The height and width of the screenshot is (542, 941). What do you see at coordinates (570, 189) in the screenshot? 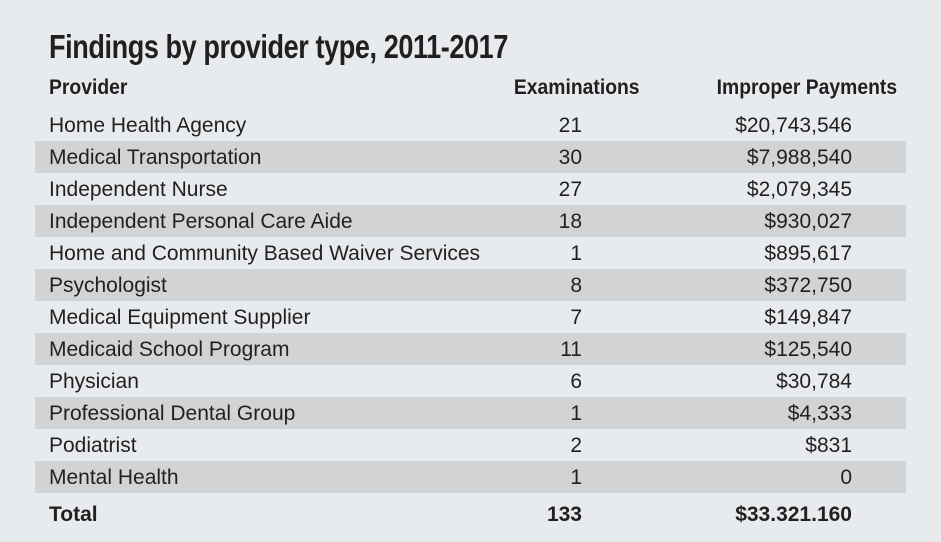
I see `examinations-cell: 27` at bounding box center [570, 189].